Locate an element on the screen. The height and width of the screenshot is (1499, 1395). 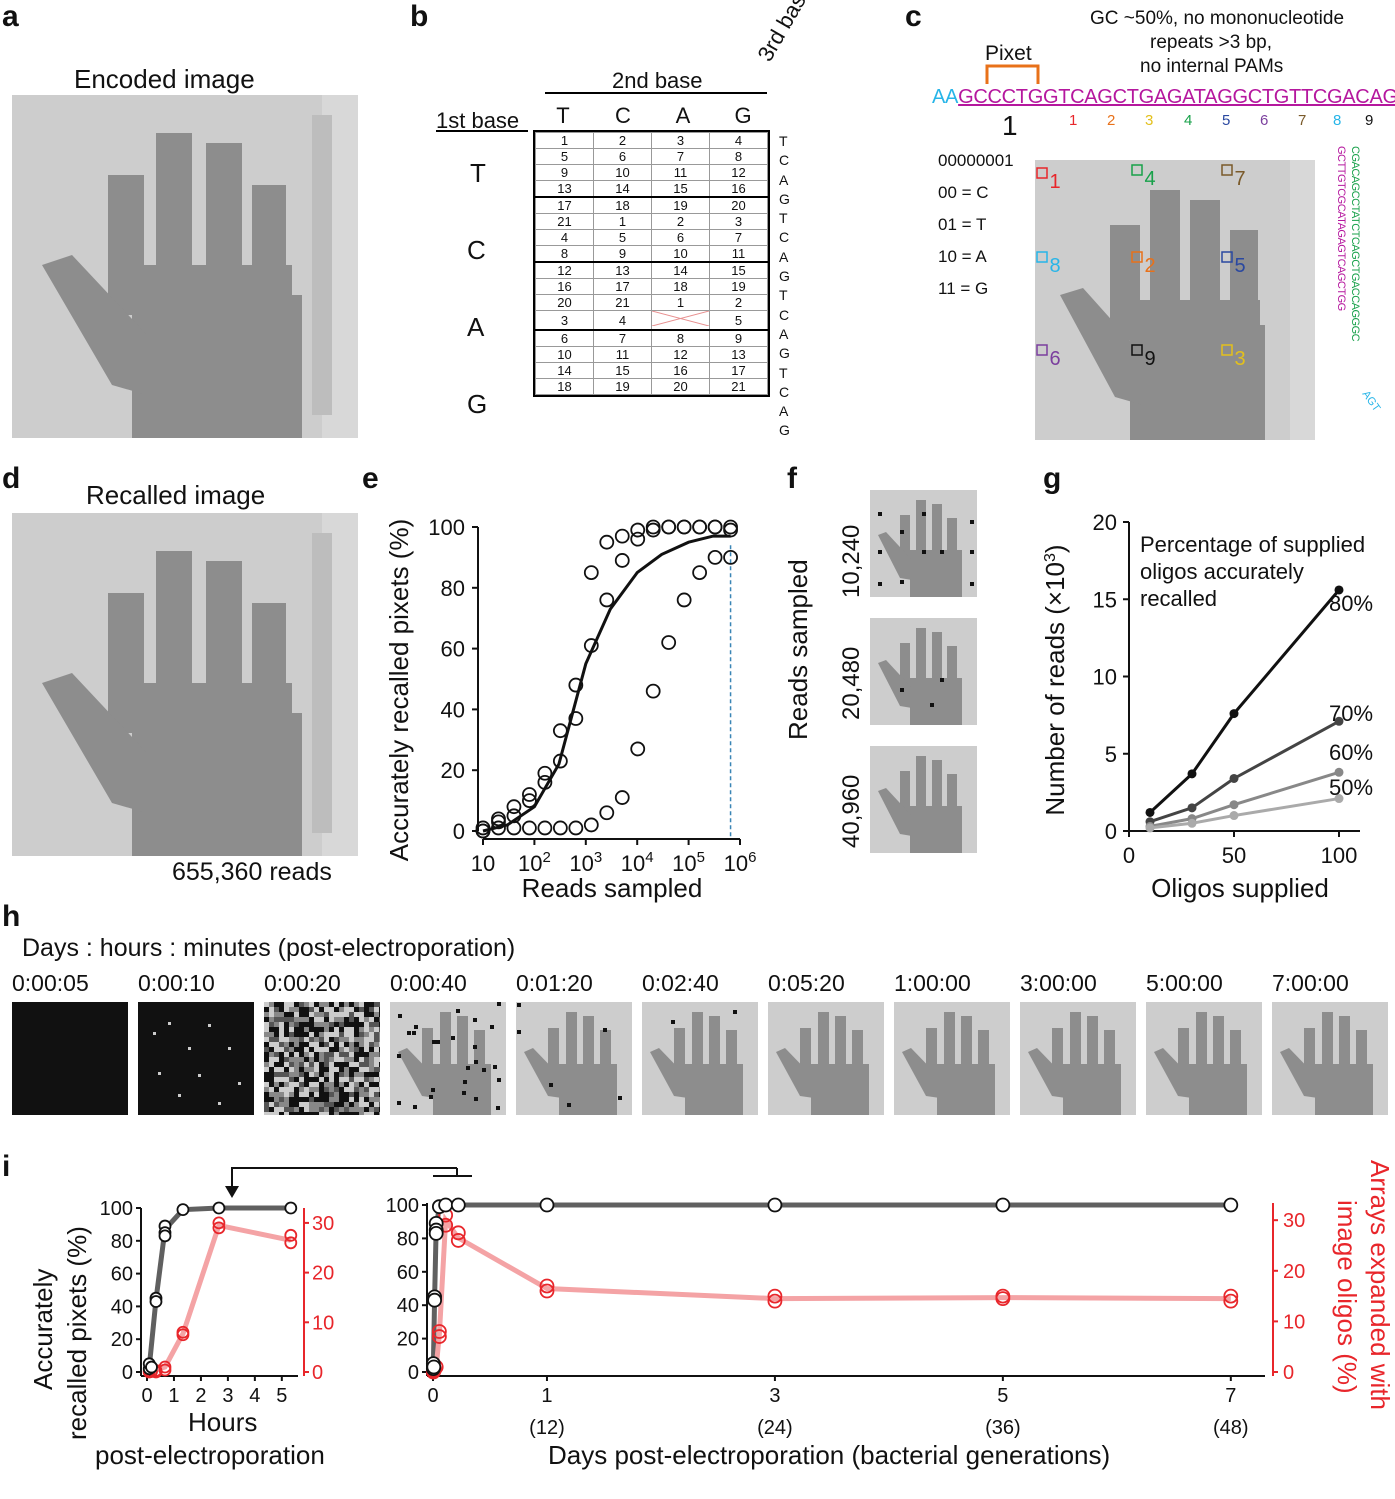
sub-number: 2 is located at coordinates (1111, 120).